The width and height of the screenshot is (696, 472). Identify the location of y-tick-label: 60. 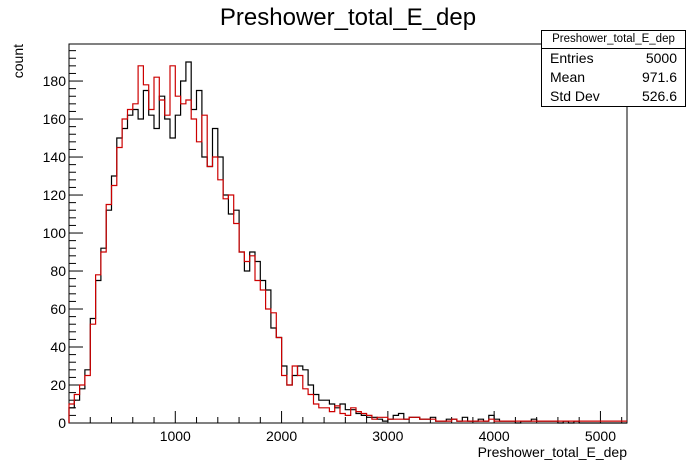
(58, 309).